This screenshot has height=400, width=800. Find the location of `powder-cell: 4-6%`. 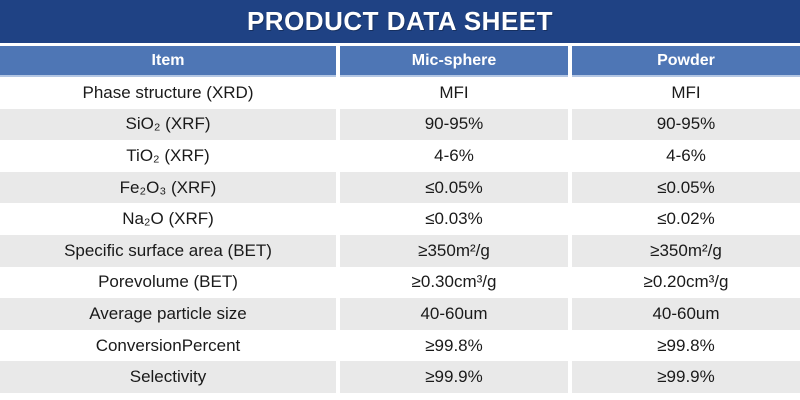

powder-cell: 4-6% is located at coordinates (686, 156).